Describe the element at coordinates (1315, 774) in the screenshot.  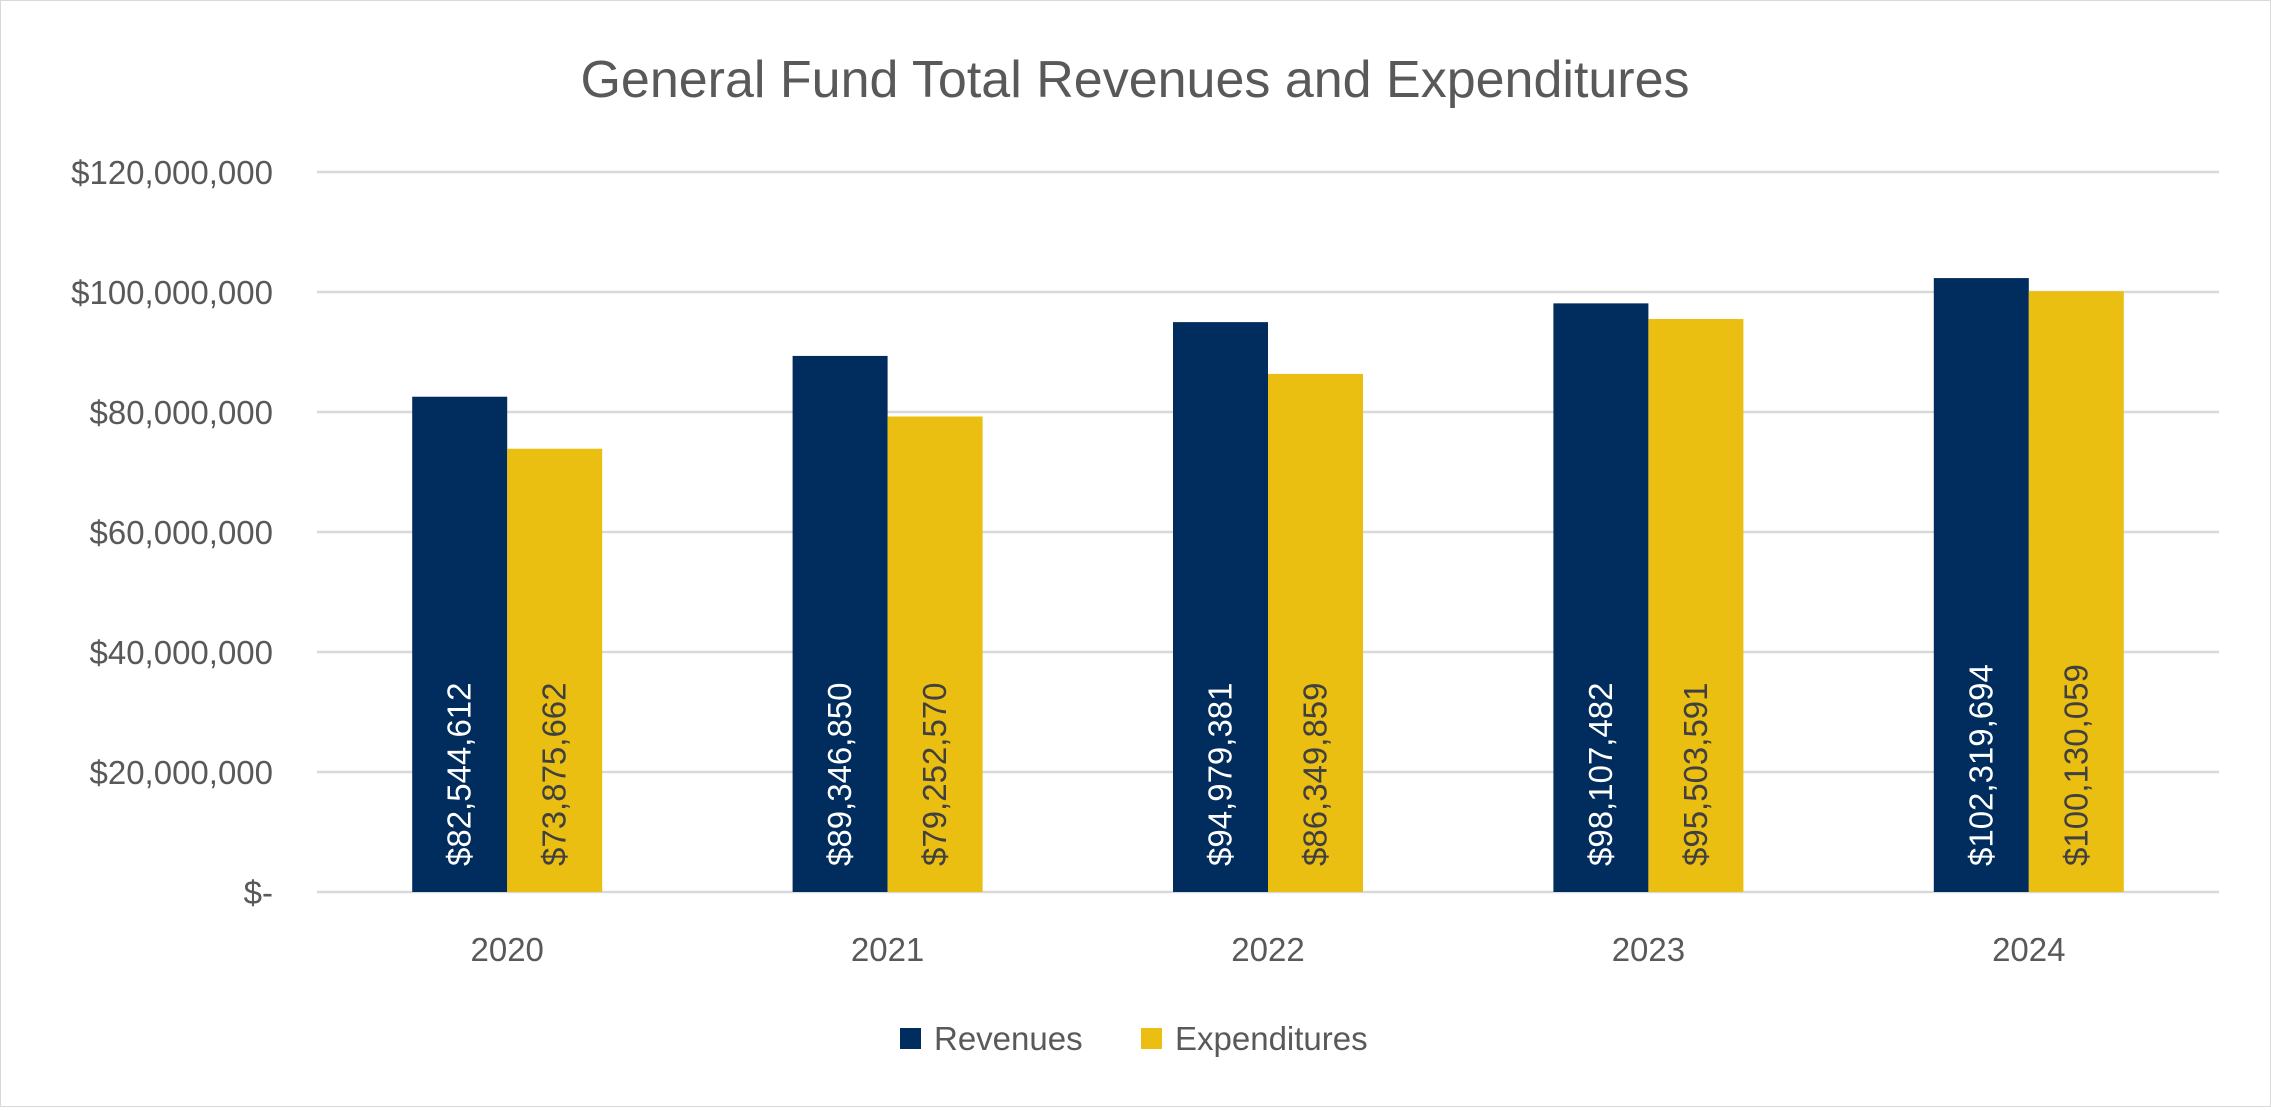
I see `data-label: $86,349,859` at that location.